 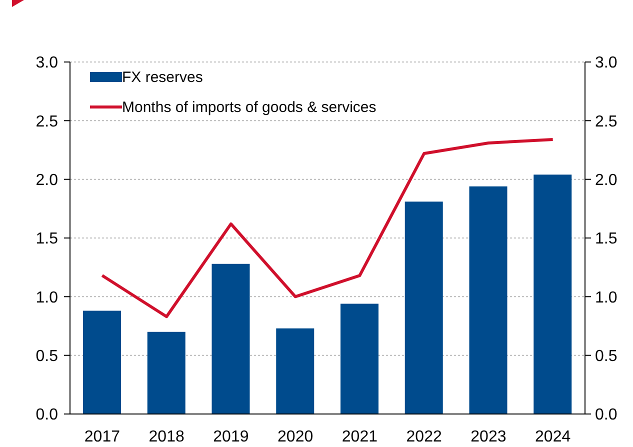 I want to click on y2-tick-label: 1.0, so click(x=606, y=297).